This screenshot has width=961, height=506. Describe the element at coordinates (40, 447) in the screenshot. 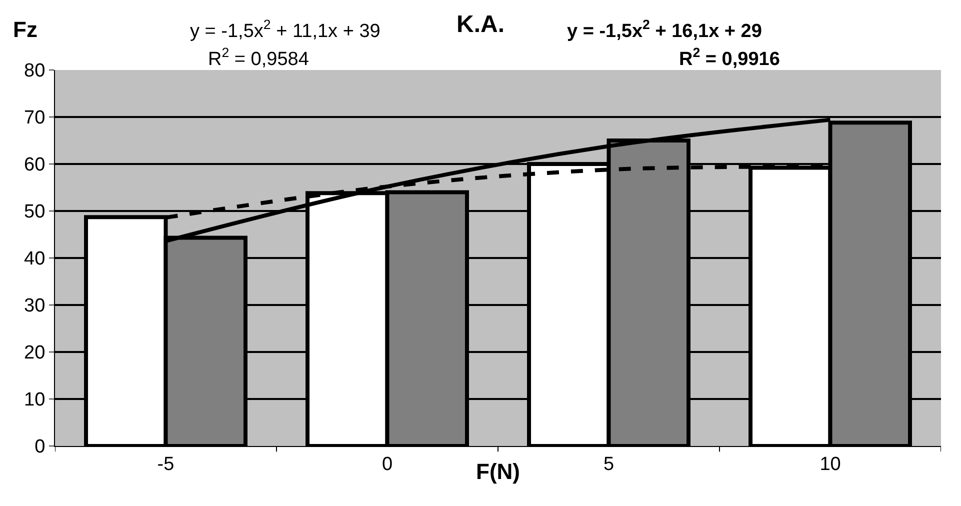

I see `y-tick-label: 0` at that location.